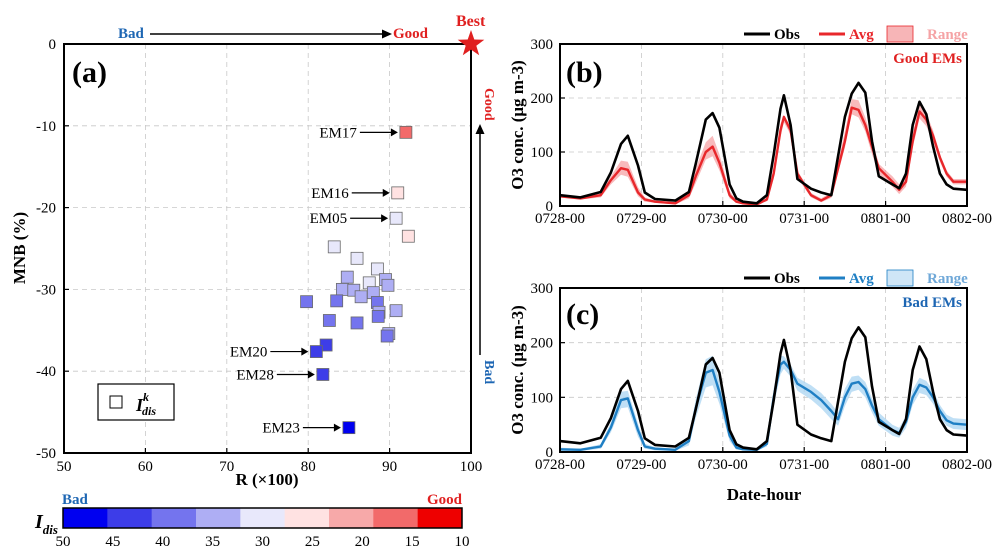 This screenshot has height=549, width=994. Describe the element at coordinates (46, 524) in the screenshot. I see `colorbar-label: Idis` at that location.